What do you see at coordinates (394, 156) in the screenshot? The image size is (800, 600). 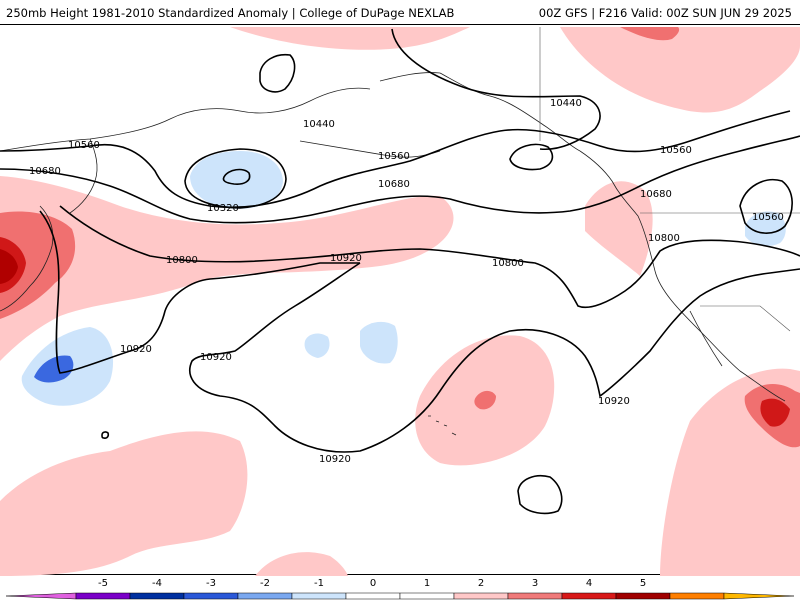 I see `contour-label-10560-b: 10560` at bounding box center [394, 156].